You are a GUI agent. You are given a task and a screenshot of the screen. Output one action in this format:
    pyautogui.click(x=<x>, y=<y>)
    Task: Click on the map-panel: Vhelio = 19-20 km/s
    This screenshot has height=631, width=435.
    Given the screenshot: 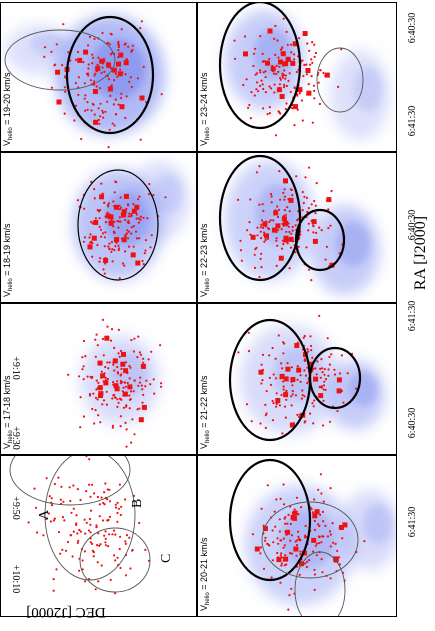 What is the action you would take?
    pyautogui.click(x=98, y=77)
    